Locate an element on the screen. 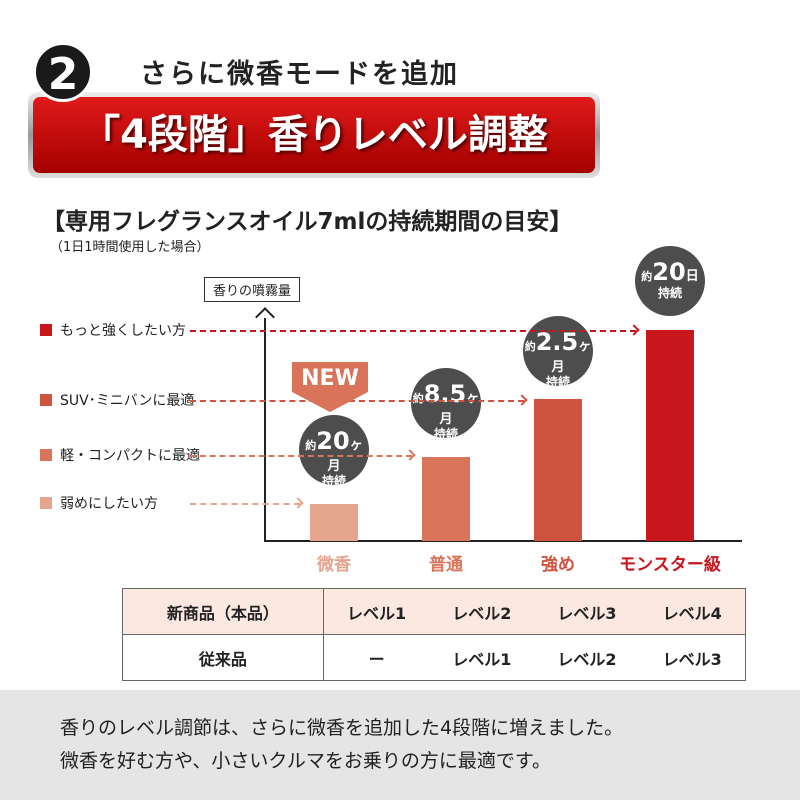  y-axis-label: 香りの噴霧量 is located at coordinates (252, 289).